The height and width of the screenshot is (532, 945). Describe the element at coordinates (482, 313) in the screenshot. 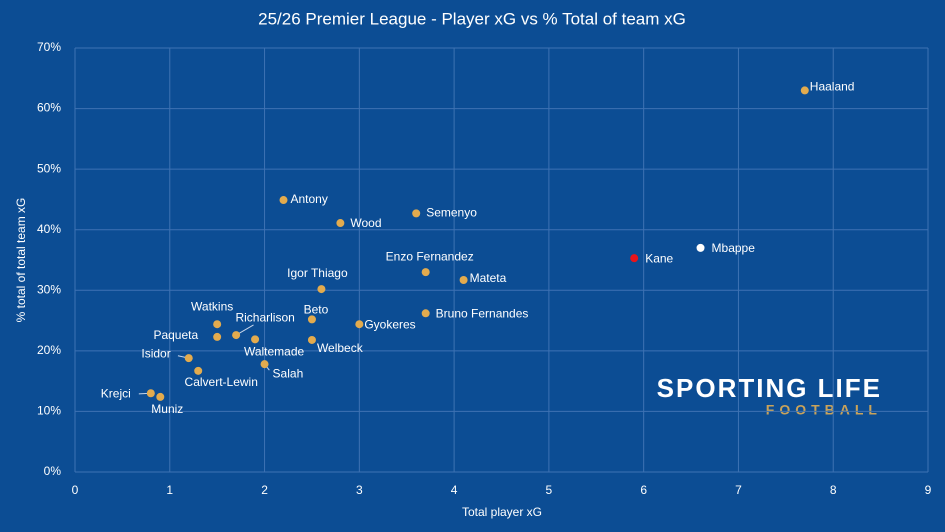

I see `point-label: Bruno Fernandes` at that location.